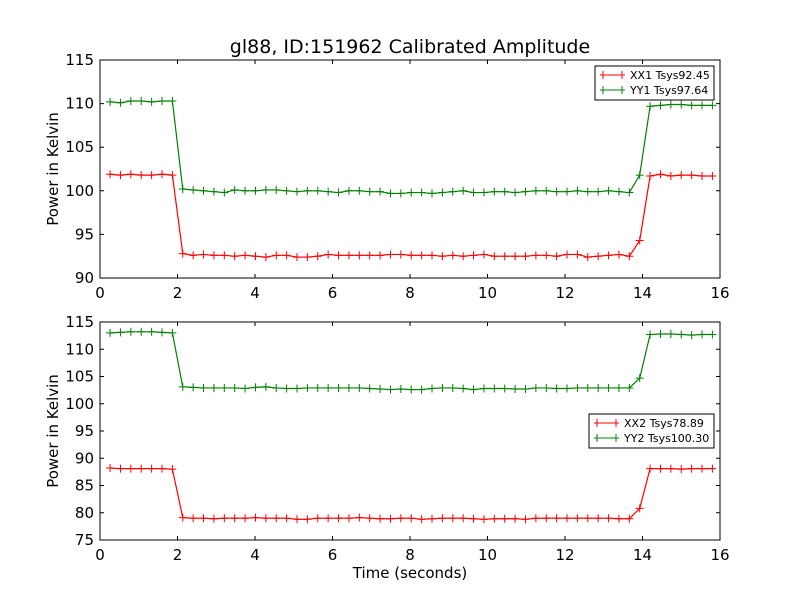 The image size is (800, 600). Describe the element at coordinates (668, 90) in the screenshot. I see `legend-label: YY1 Tsys97.64` at that location.